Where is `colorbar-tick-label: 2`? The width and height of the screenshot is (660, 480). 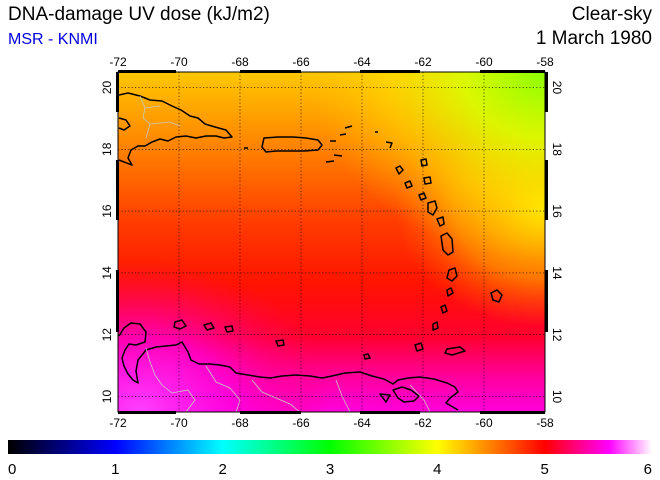 colorbar-tick-label: 2 is located at coordinates (222, 469).